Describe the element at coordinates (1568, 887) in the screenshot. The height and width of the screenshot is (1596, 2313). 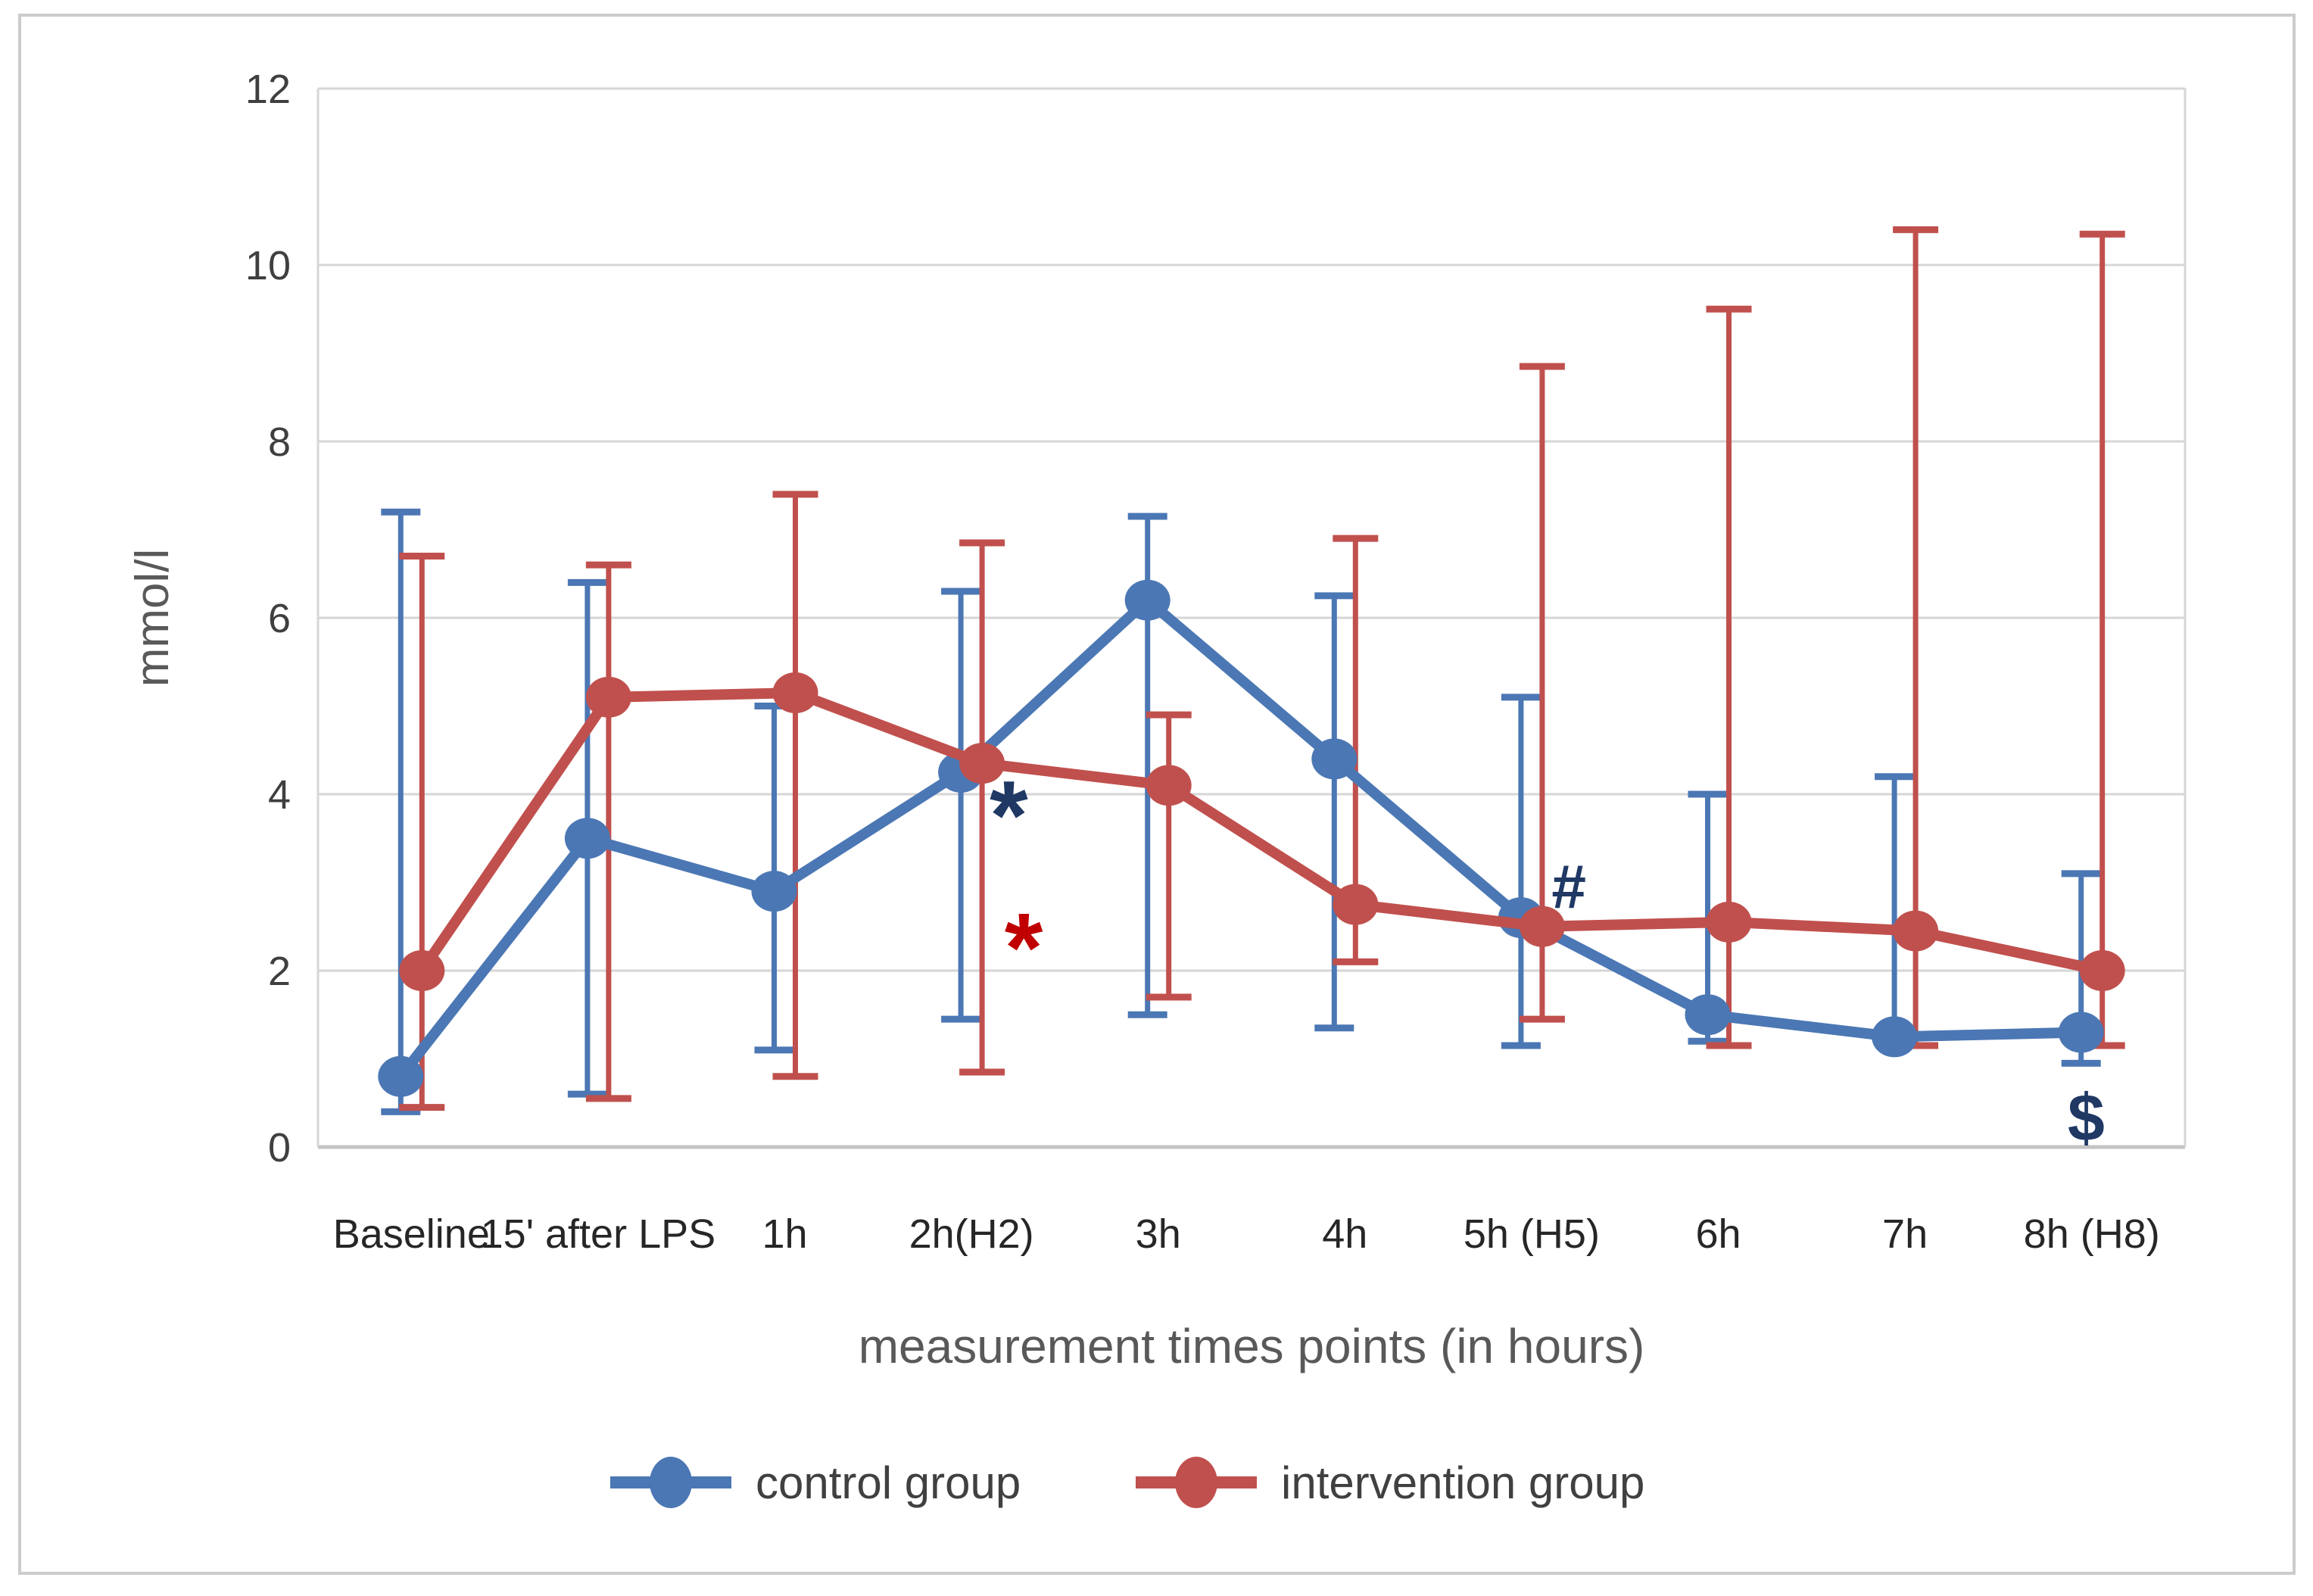
I see `annotation-hash: #` at that location.